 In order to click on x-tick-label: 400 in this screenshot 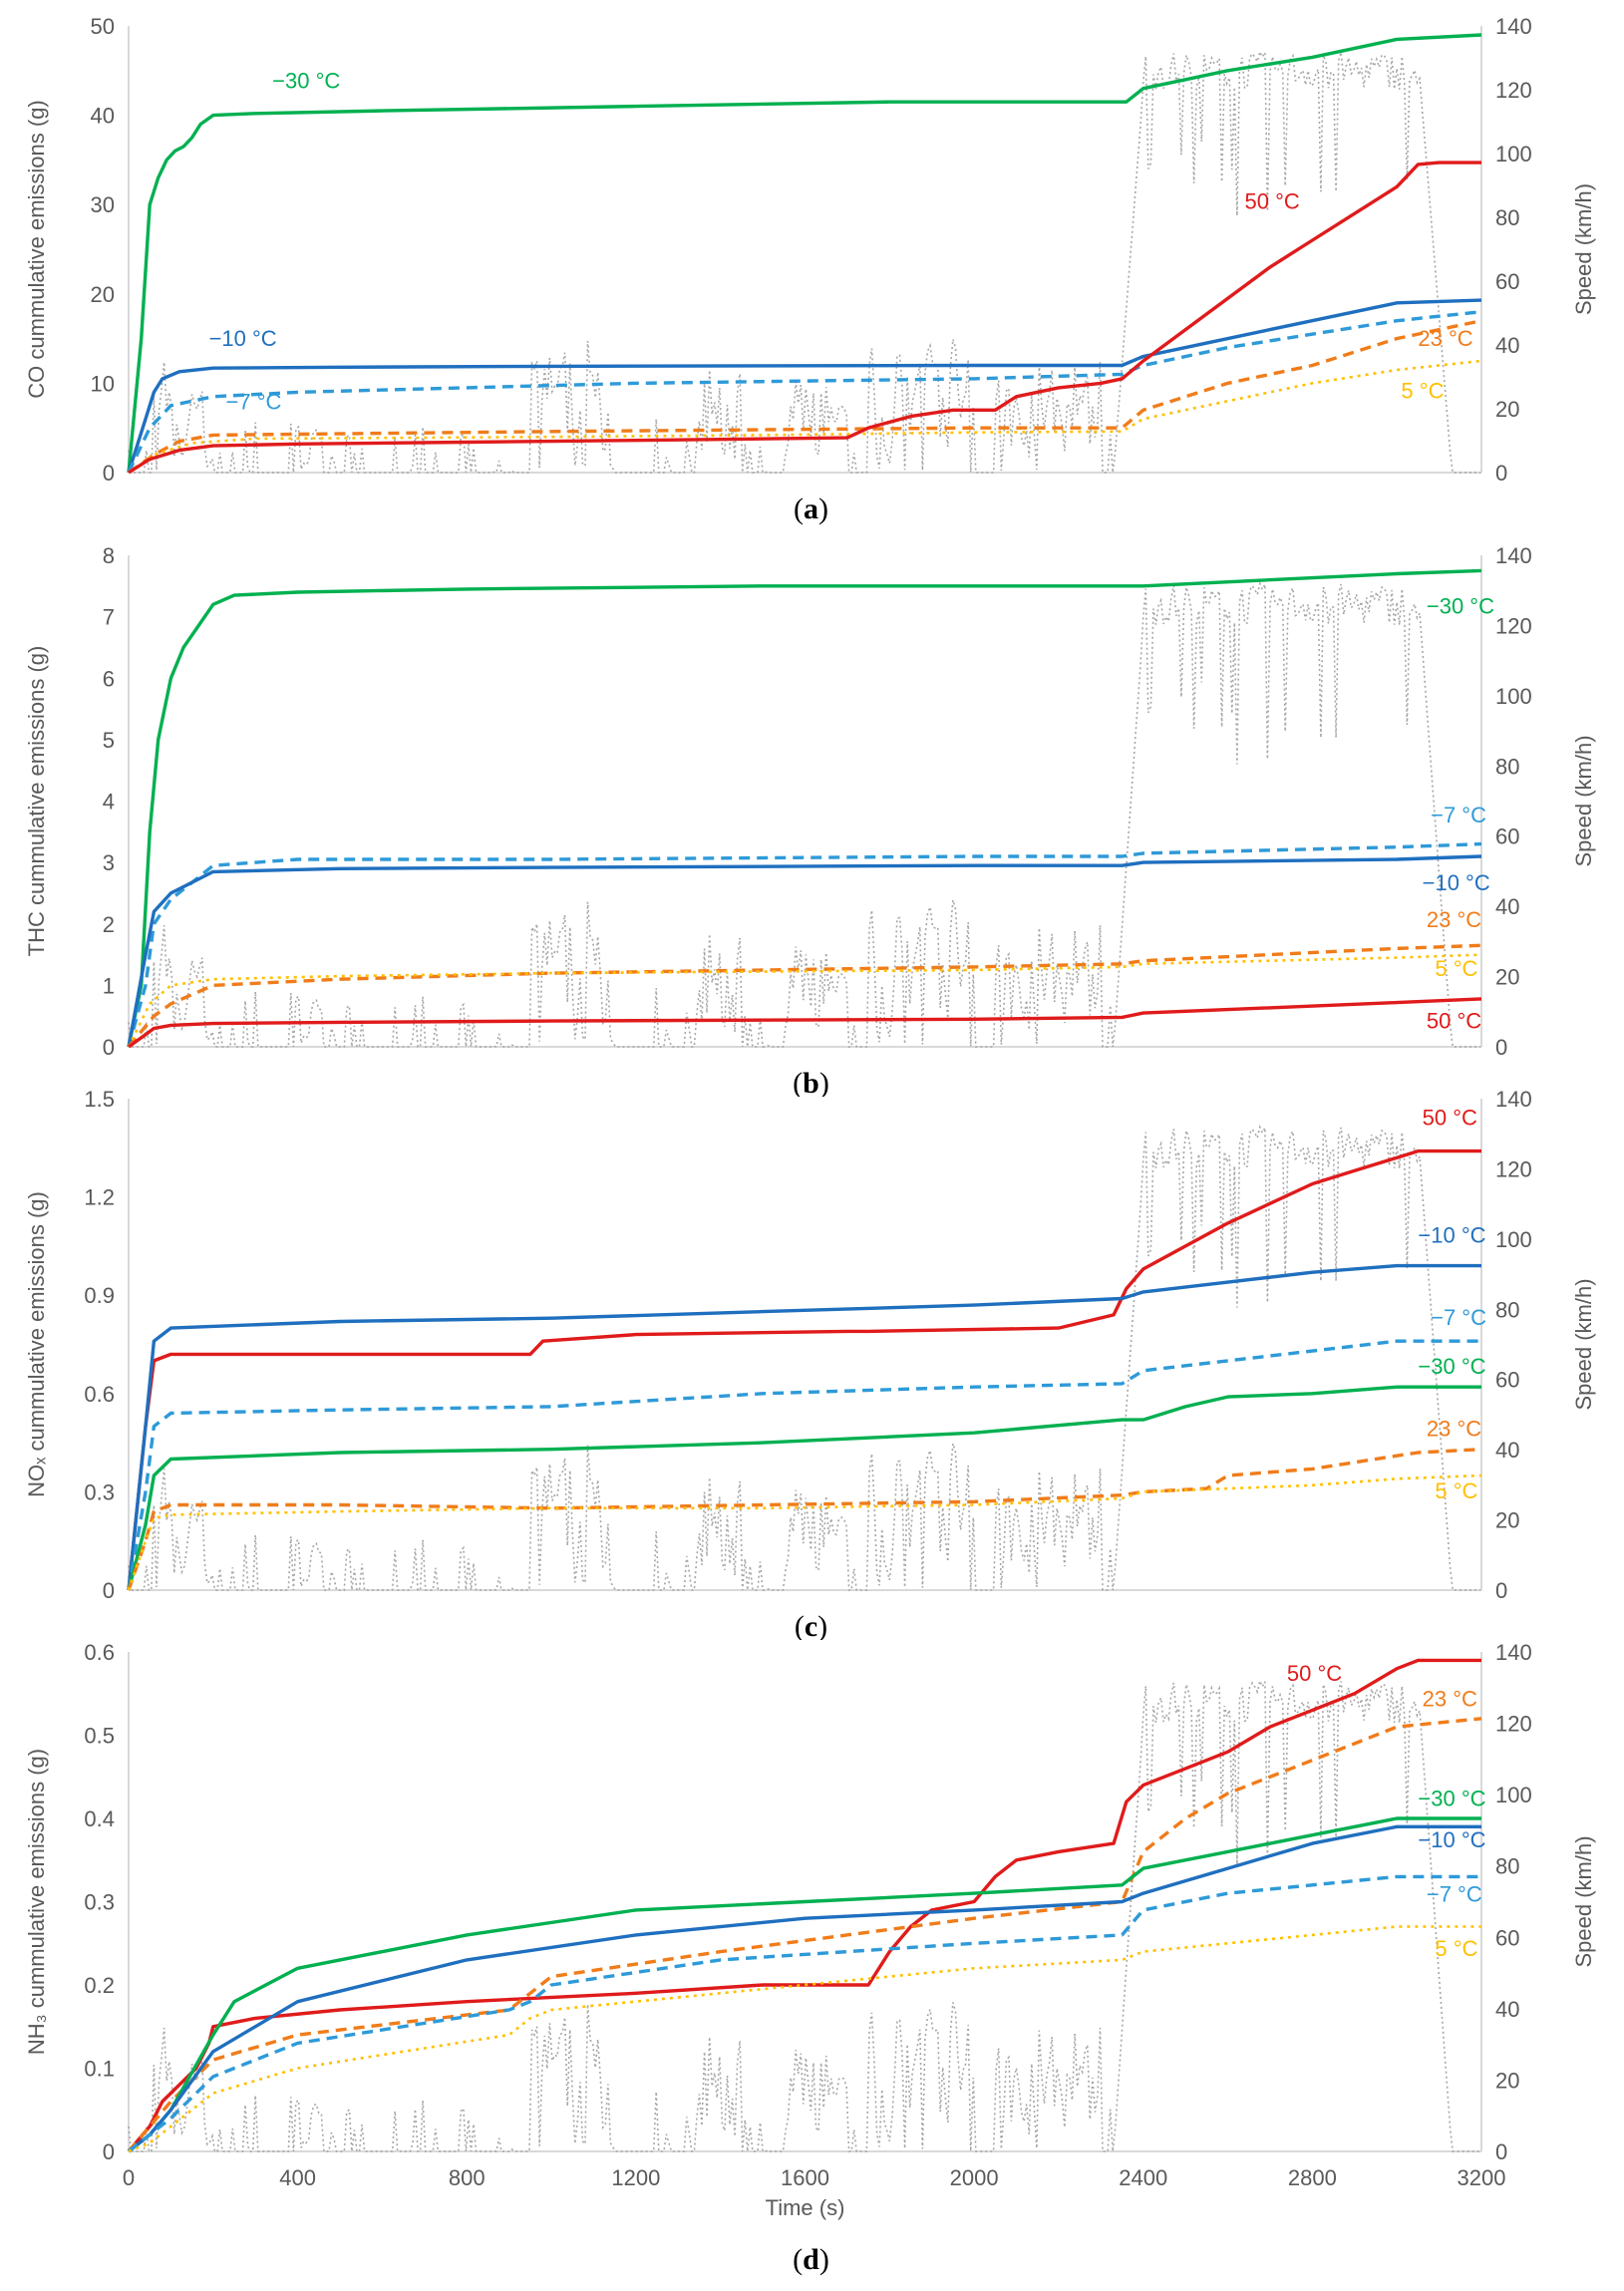, I will do `click(297, 2177)`.